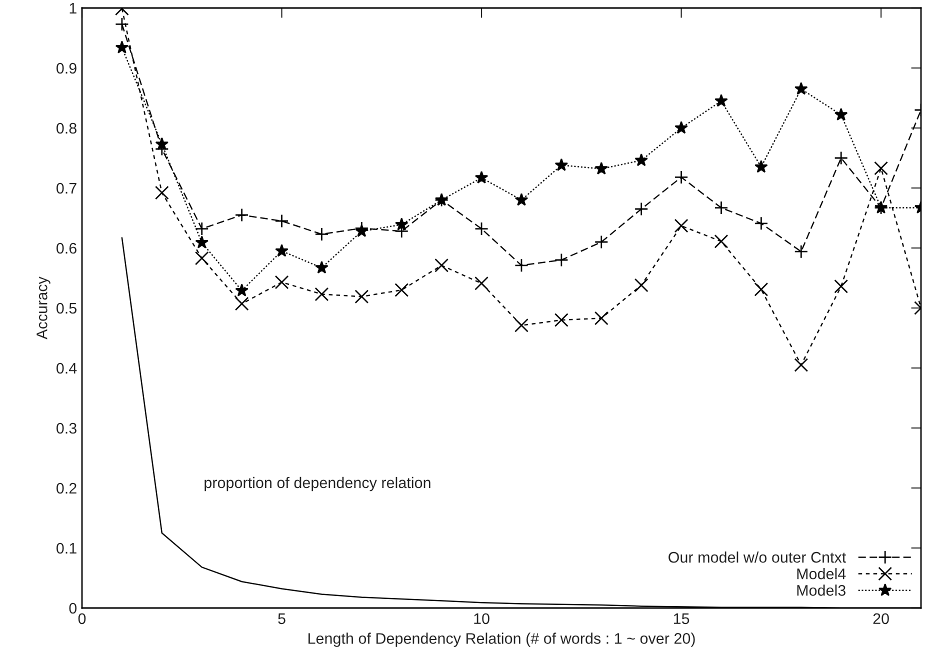 The width and height of the screenshot is (925, 668). What do you see at coordinates (501, 639) in the screenshot?
I see `x-axis-title: Length of Dependency Relation (# of words : 1 ~ over 20)` at bounding box center [501, 639].